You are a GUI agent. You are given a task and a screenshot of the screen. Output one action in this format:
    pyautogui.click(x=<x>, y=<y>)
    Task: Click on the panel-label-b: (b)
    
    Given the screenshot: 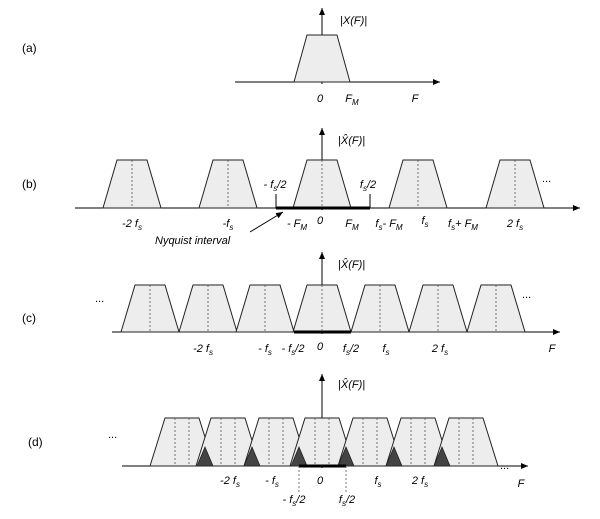 What is the action you would take?
    pyautogui.click(x=29, y=184)
    